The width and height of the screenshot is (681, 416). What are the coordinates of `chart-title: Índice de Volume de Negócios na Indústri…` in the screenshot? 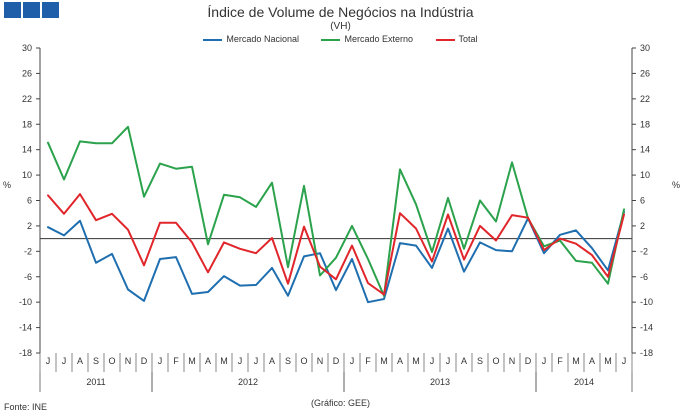 It's located at (340, 12).